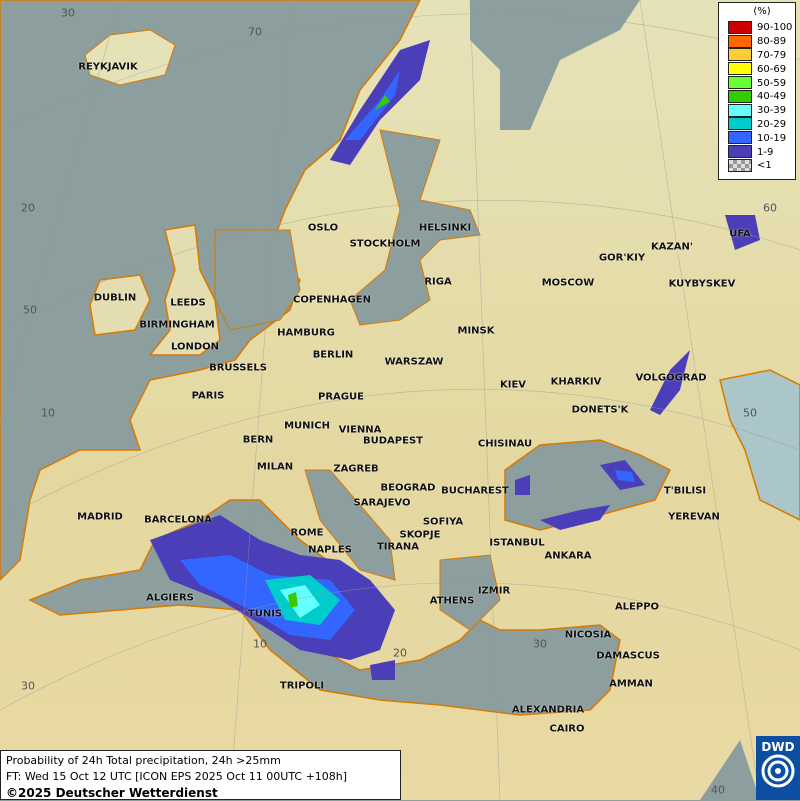 The height and width of the screenshot is (801, 800). I want to click on legend-item: 40-49, so click(757, 96).